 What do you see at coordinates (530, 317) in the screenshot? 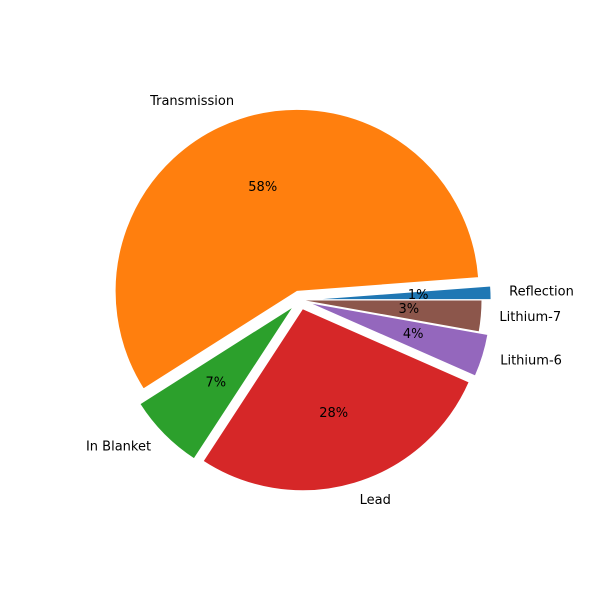
I see `slice-label-lithium-7: Lithium-7` at bounding box center [530, 317].